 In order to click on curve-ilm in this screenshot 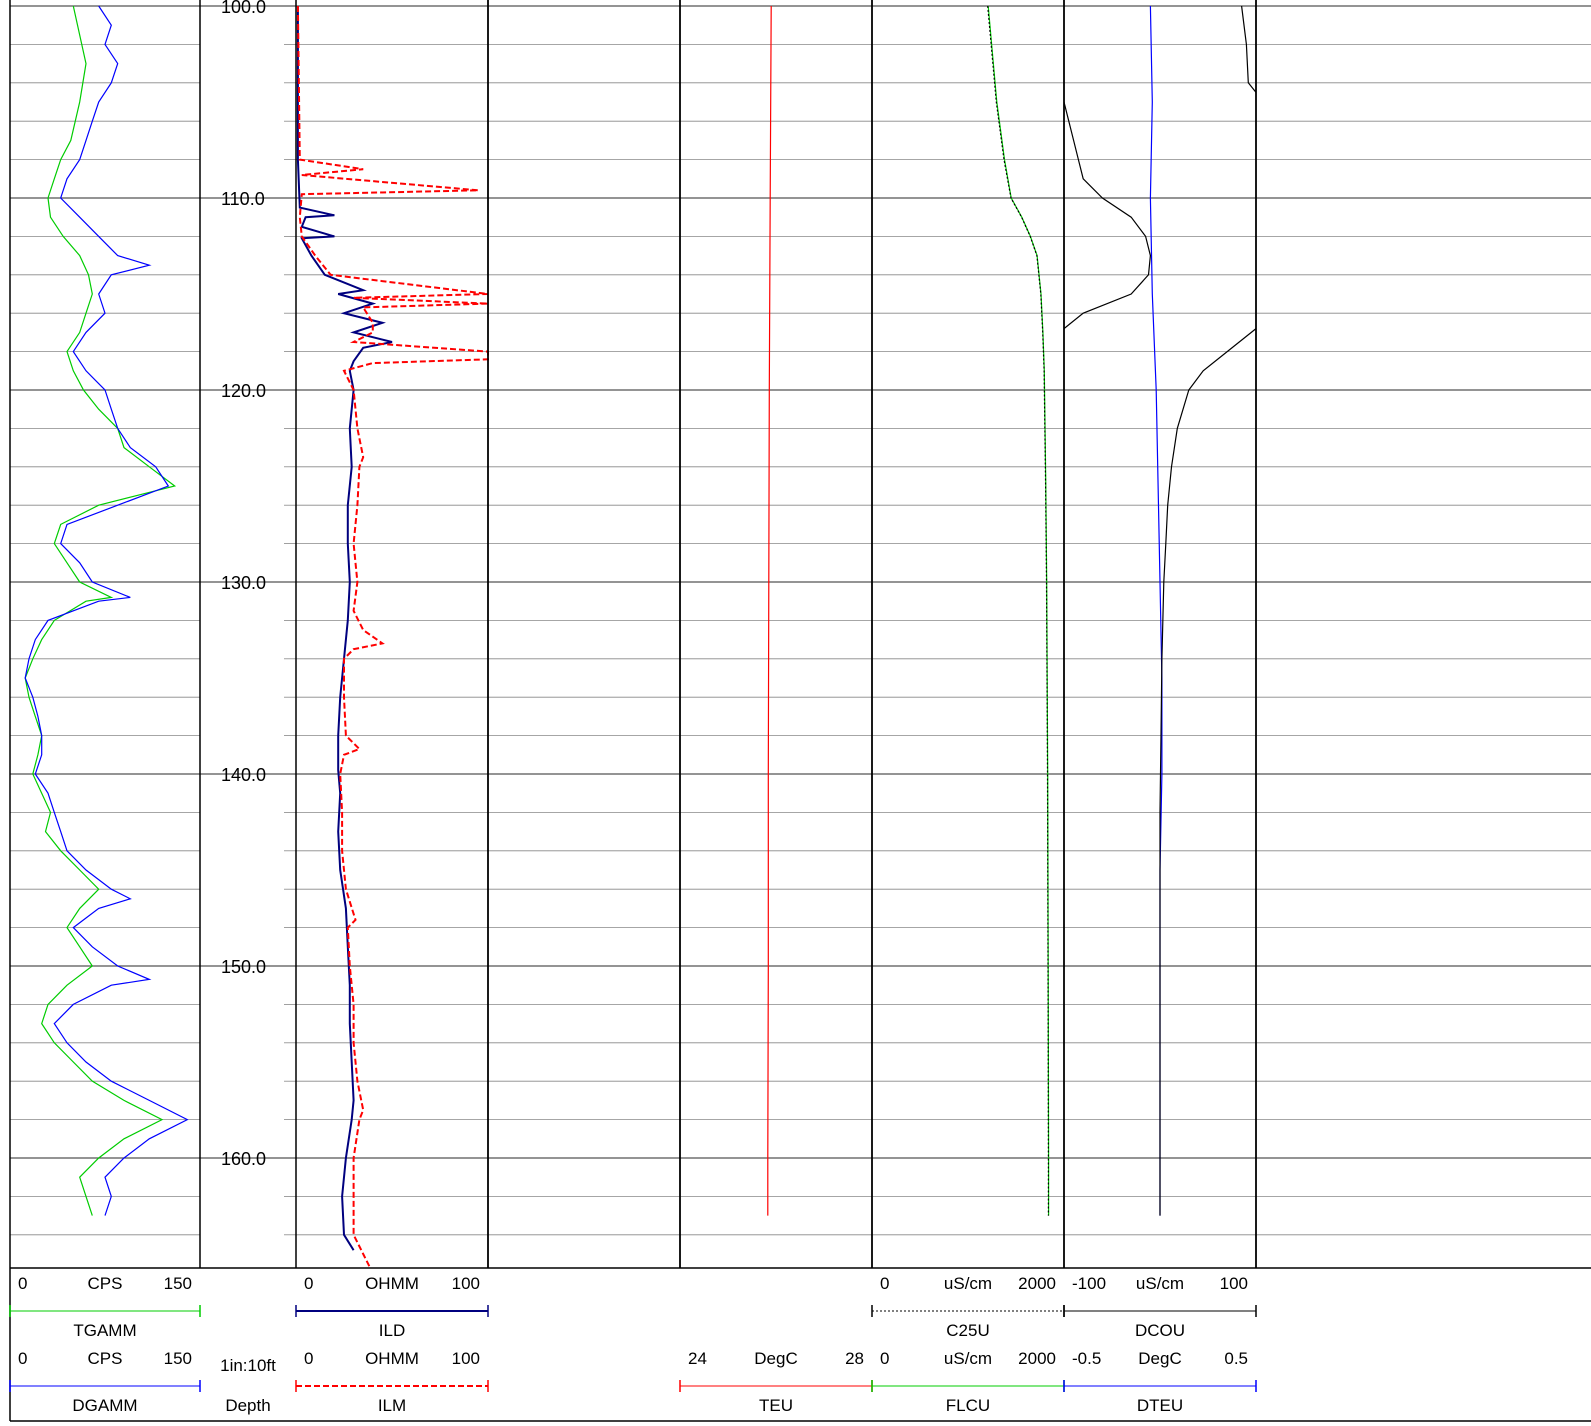, I will do `click(392, 639)`.